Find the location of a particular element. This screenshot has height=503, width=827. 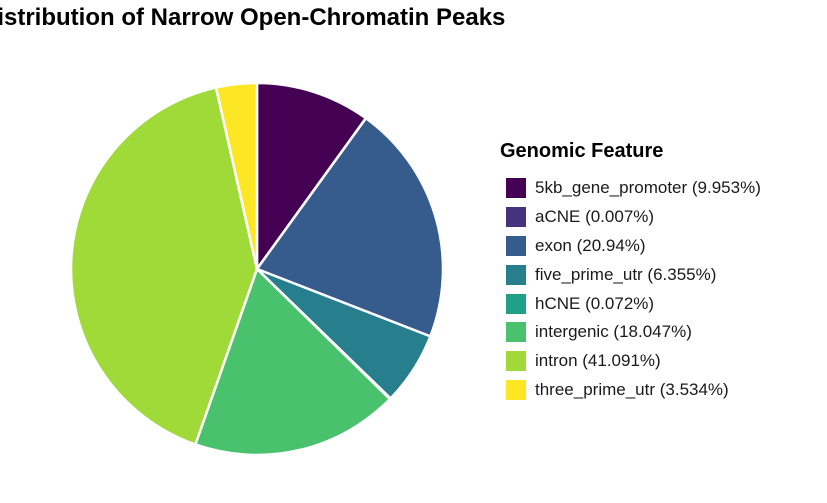

legend-item: exon (20.94%) is located at coordinates (630, 246).